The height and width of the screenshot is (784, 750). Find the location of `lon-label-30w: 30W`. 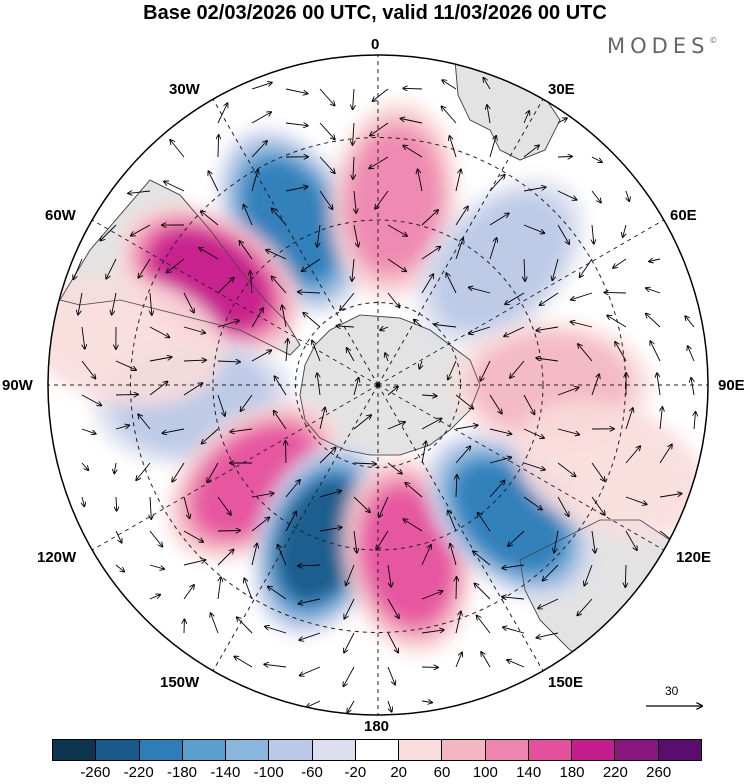

lon-label-30w: 30W is located at coordinates (184, 89).